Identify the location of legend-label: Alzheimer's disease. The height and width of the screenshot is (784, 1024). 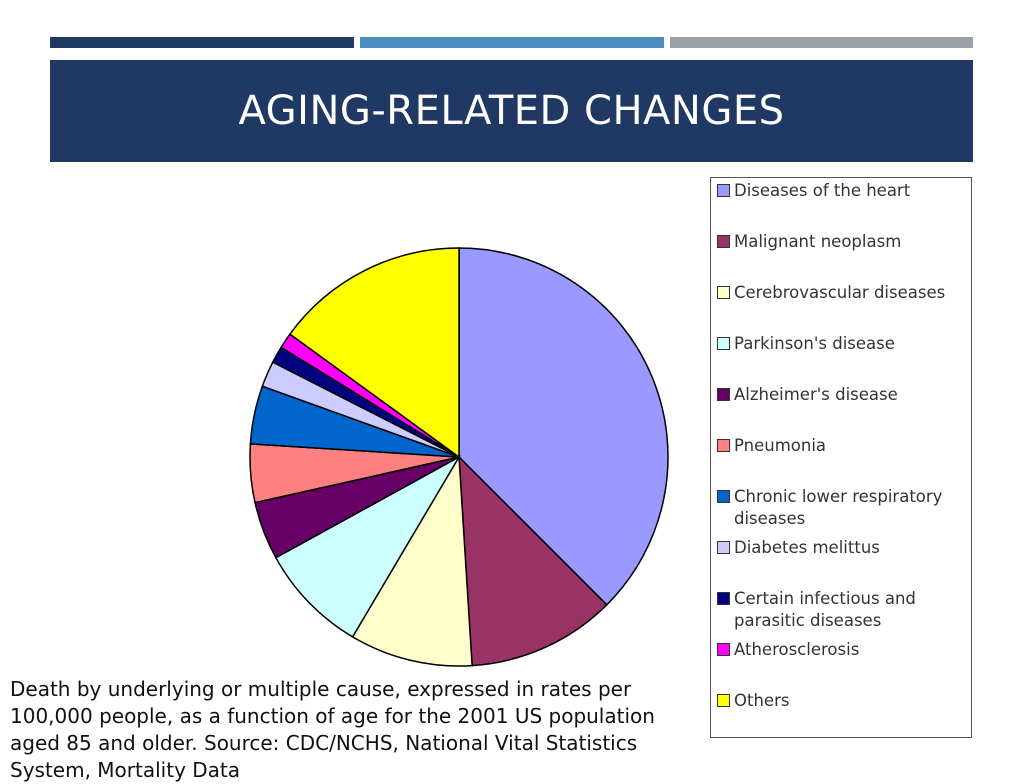
(816, 394).